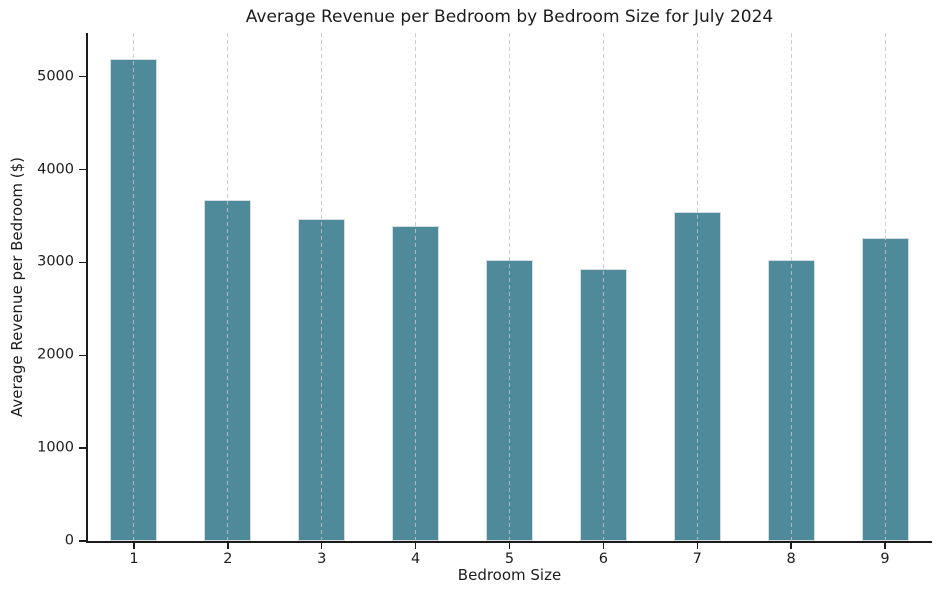  What do you see at coordinates (322, 559) in the screenshot?
I see `x-tick-label-3: 3` at bounding box center [322, 559].